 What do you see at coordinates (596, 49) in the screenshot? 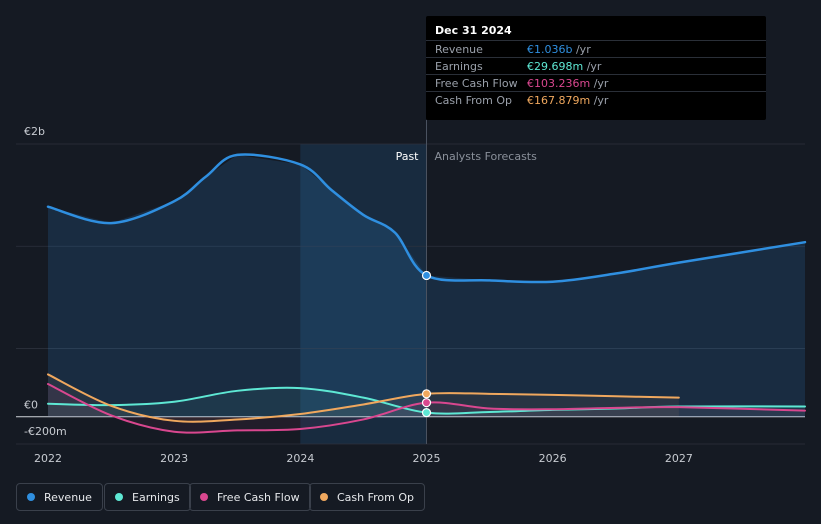
I see `tooltip-row-revenue: Revenue €1.036b /yr` at bounding box center [596, 49].